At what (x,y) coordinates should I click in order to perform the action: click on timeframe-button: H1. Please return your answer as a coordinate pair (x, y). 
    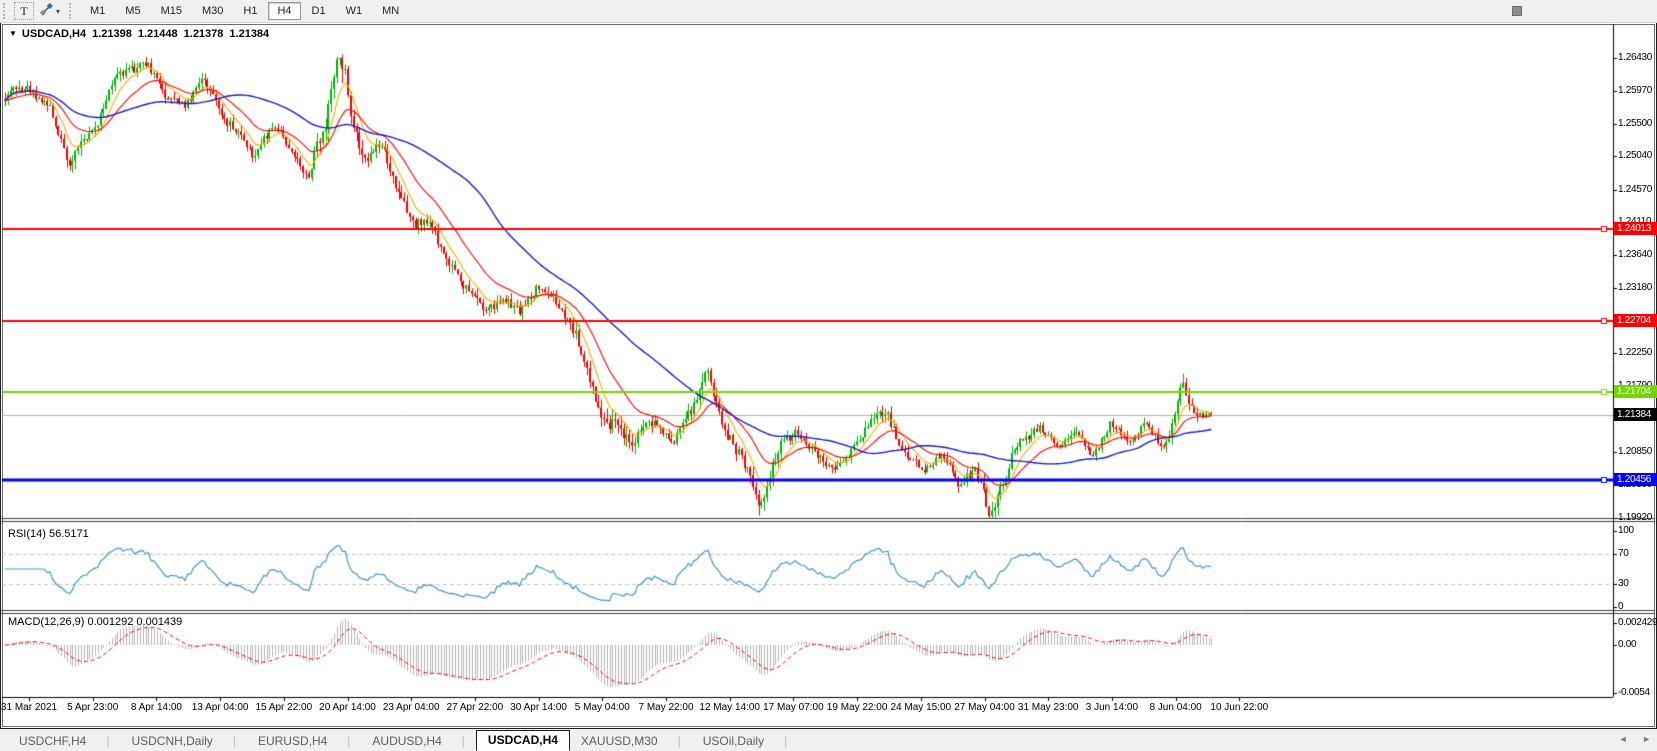
    Looking at the image, I should click on (250, 11).